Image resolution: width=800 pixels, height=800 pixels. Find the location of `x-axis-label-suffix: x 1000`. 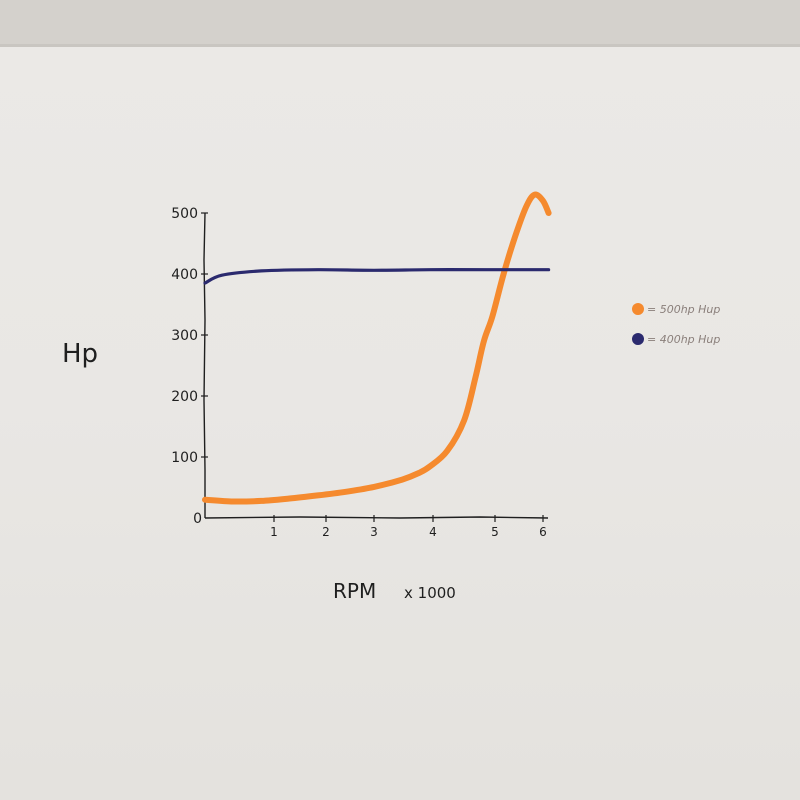

x-axis-label-suffix: x 1000 is located at coordinates (430, 593).